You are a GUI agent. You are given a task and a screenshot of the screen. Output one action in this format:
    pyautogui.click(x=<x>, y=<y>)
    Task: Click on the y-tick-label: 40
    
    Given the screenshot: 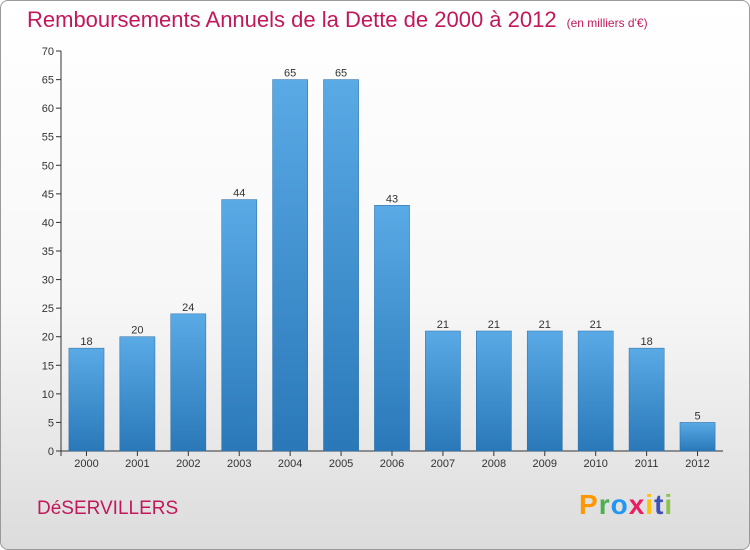 What is the action you would take?
    pyautogui.click(x=48, y=223)
    